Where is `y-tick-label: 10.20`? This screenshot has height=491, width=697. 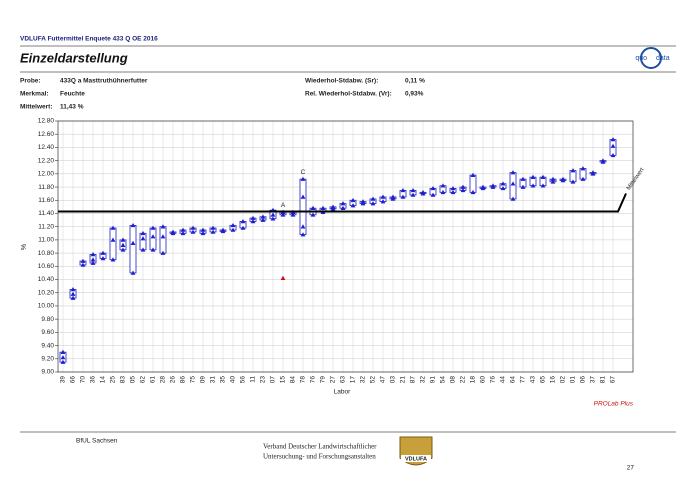 y-tick-label: 10.20 is located at coordinates (46, 292).